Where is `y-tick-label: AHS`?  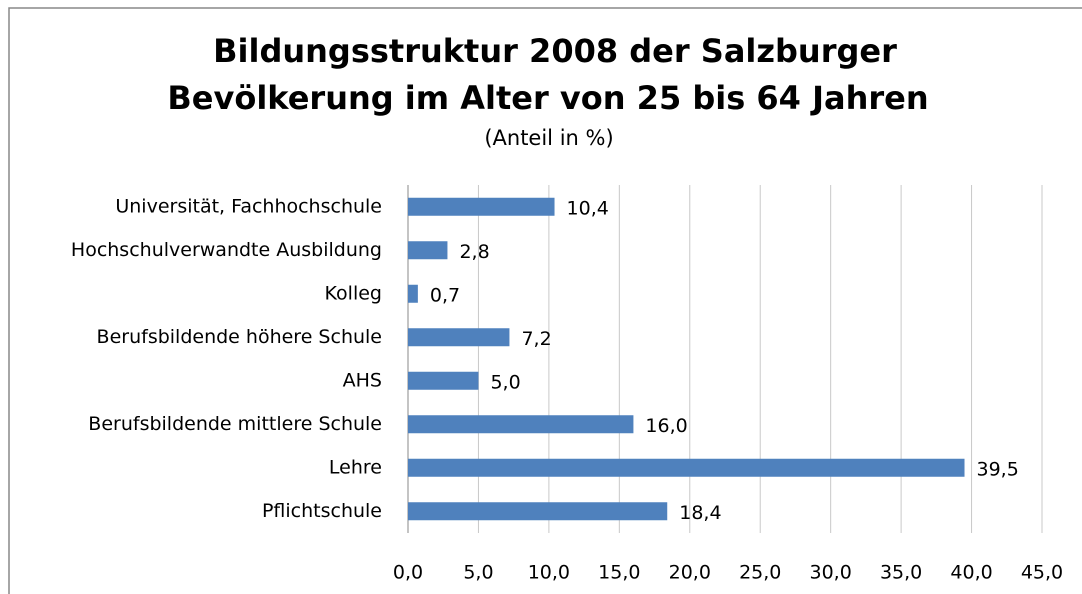
y-tick-label: AHS is located at coordinates (362, 380).